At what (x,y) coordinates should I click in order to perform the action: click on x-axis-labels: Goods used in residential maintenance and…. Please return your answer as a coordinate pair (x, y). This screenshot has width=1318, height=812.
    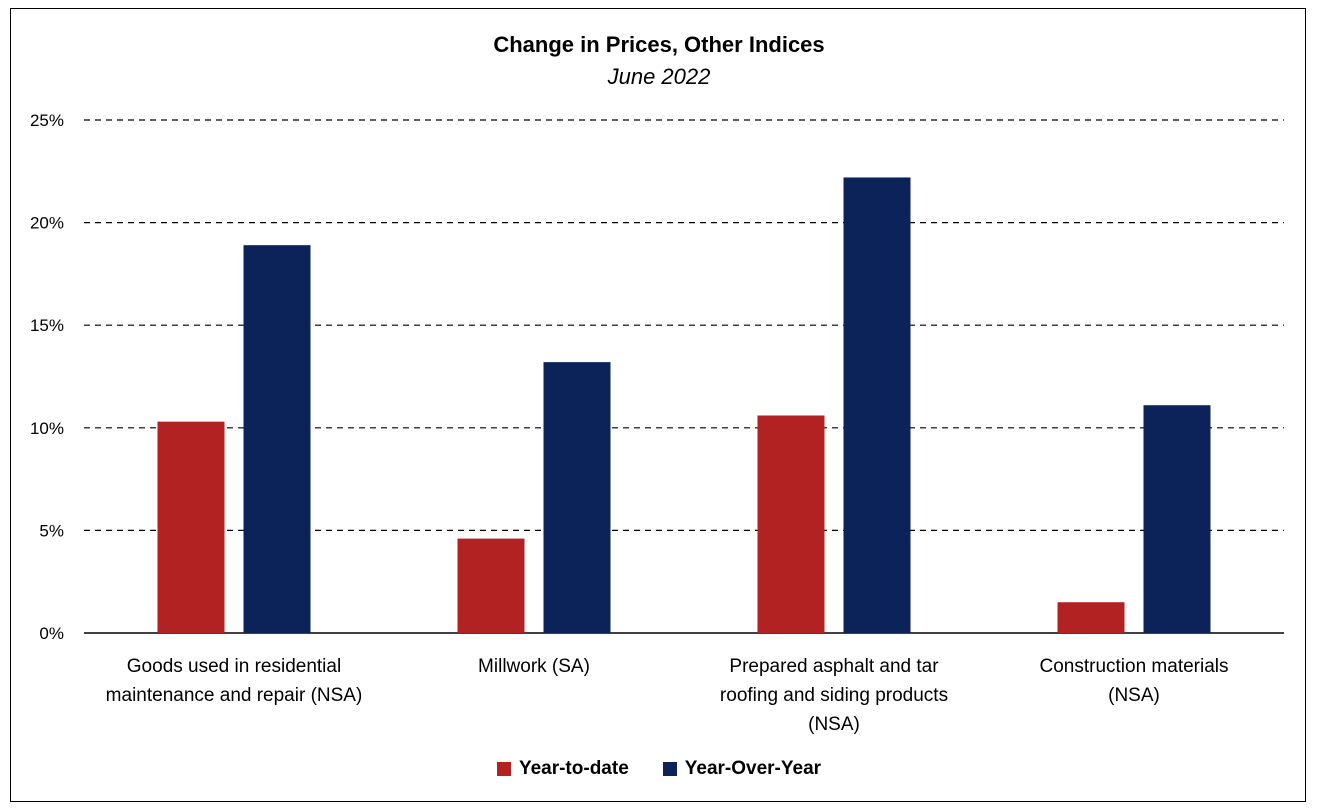
    Looking at the image, I should click on (667, 695).